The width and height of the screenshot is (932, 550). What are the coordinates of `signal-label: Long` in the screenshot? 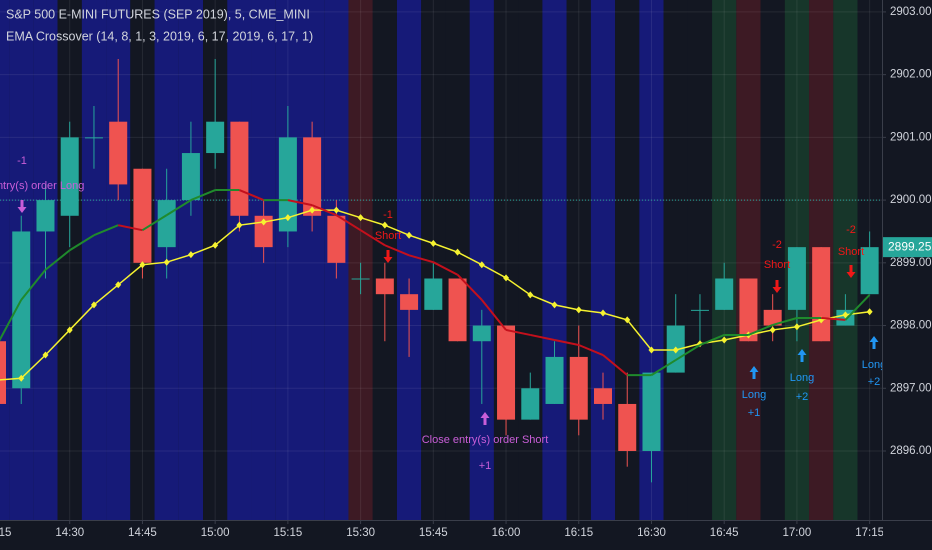 It's located at (802, 378).